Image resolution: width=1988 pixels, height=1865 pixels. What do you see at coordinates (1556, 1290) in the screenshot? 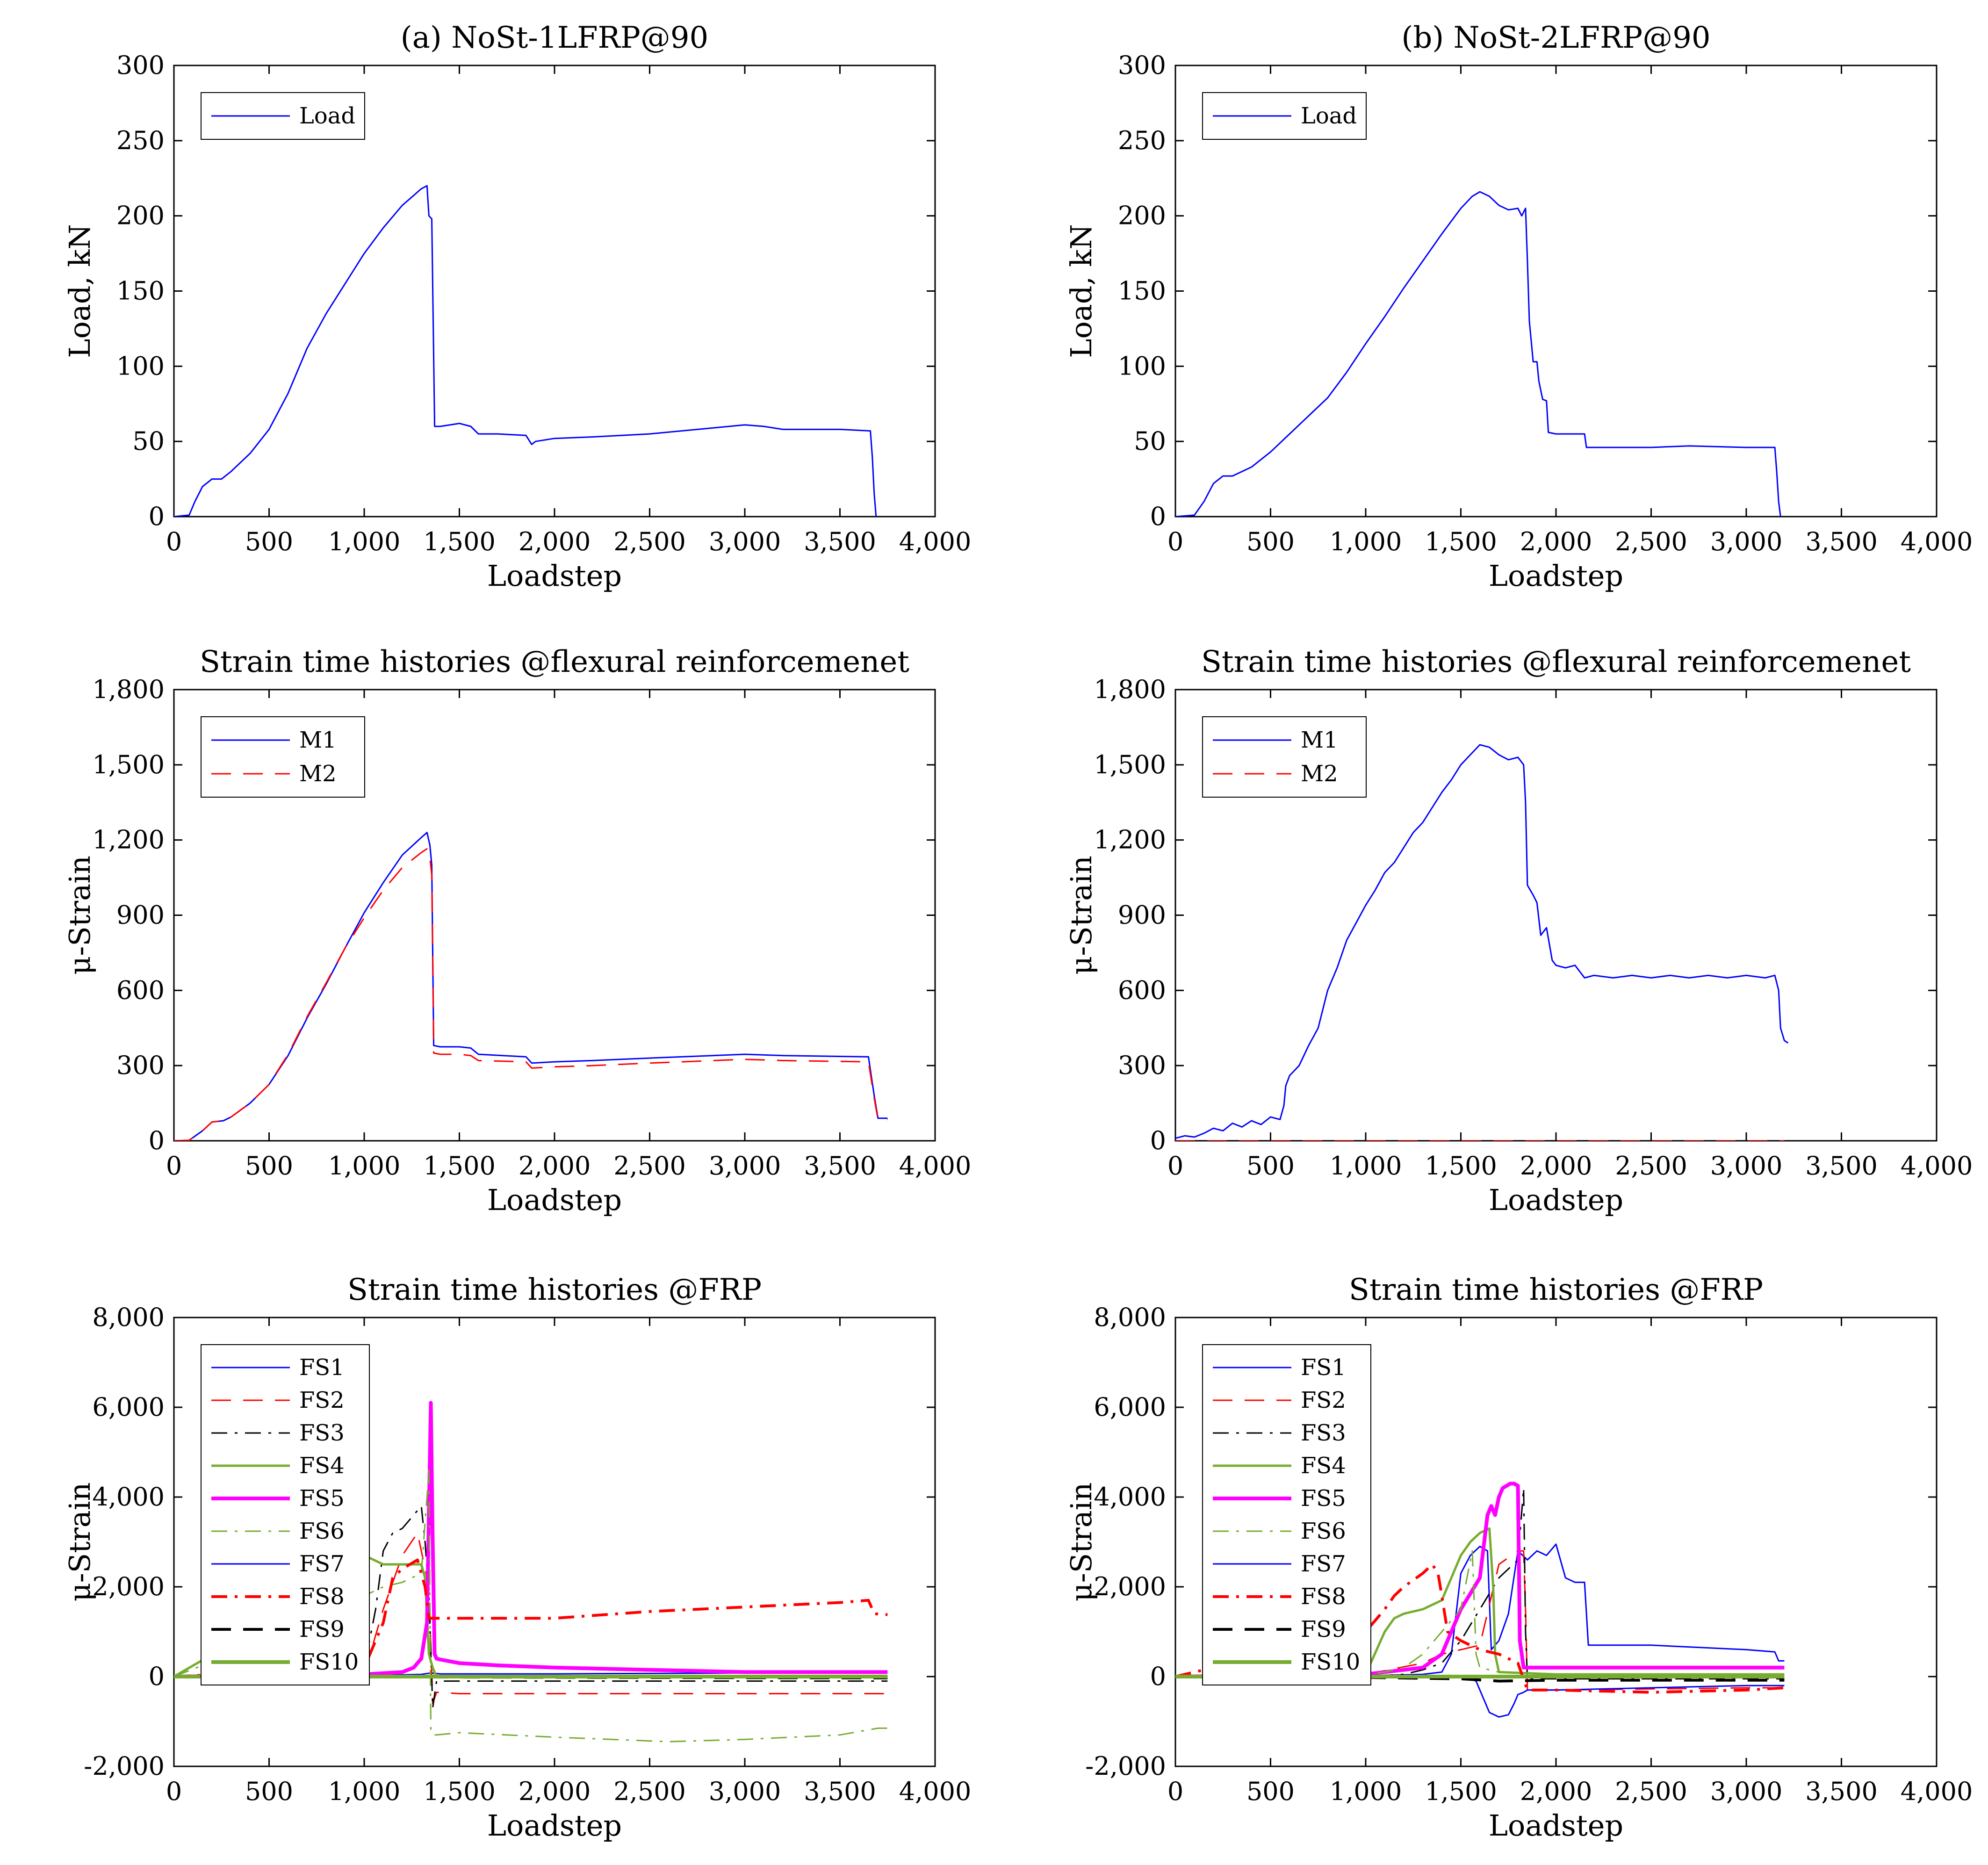
I see `chart-title: Strain time histories @FRP` at bounding box center [1556, 1290].